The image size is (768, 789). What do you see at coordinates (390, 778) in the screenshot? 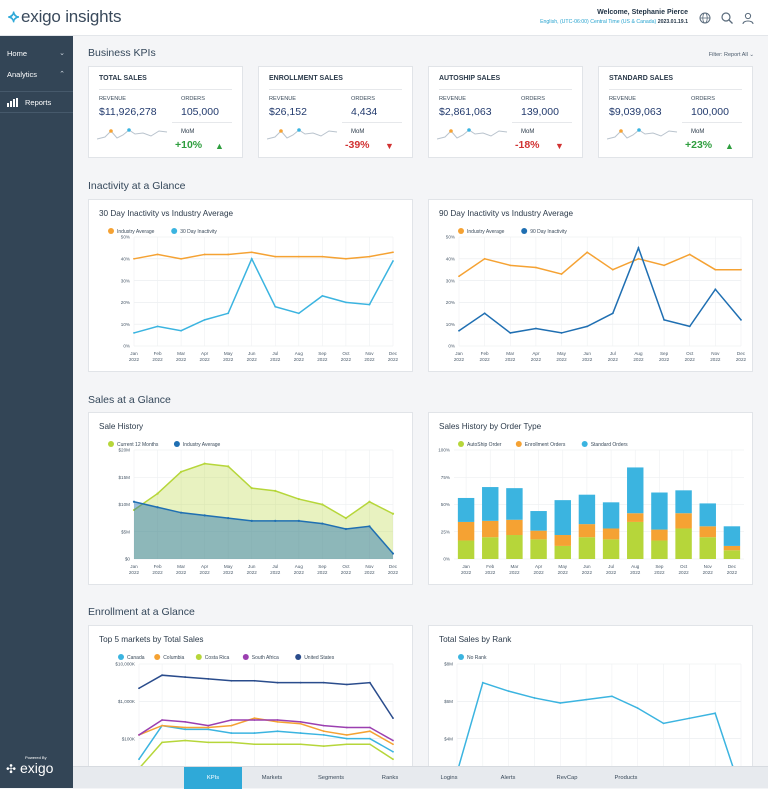
I see `tab-ranks: Ranks` at bounding box center [390, 778].